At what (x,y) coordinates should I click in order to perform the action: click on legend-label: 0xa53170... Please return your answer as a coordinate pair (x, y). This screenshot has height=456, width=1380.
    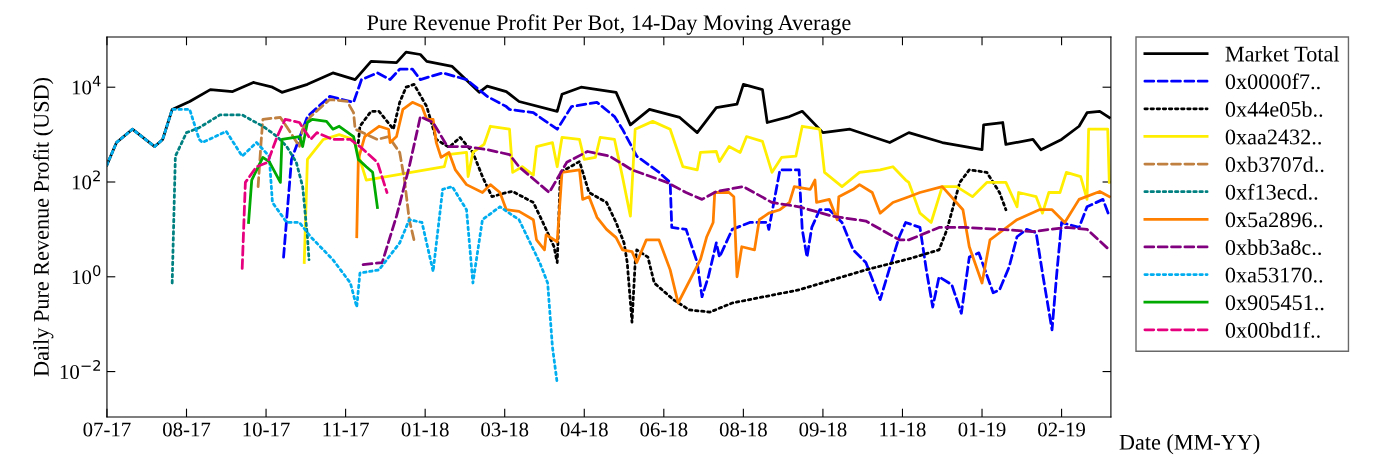
    Looking at the image, I should click on (1274, 275).